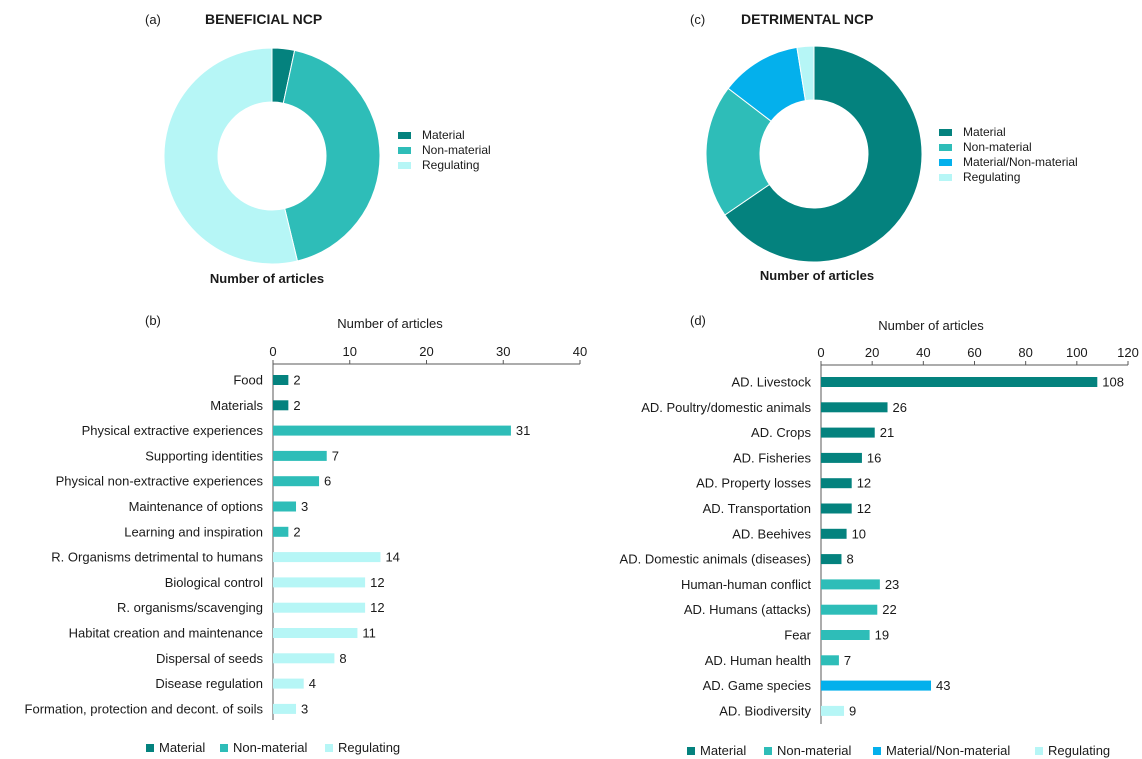  I want to click on bar-materials, so click(281, 405).